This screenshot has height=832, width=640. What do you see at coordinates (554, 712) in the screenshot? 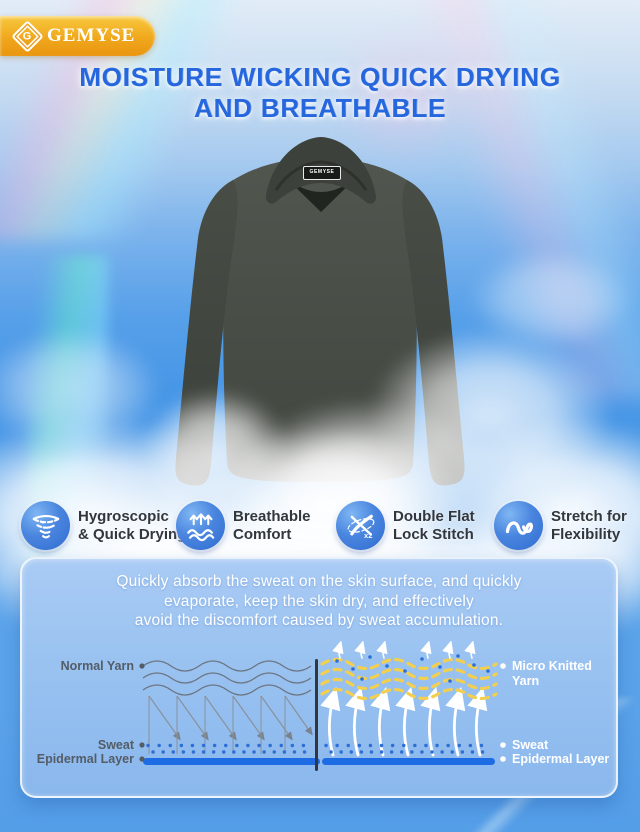
I see `diagram-labels-right: Micro Knitted Yarn Sweat Epidermal Layer` at bounding box center [554, 712].